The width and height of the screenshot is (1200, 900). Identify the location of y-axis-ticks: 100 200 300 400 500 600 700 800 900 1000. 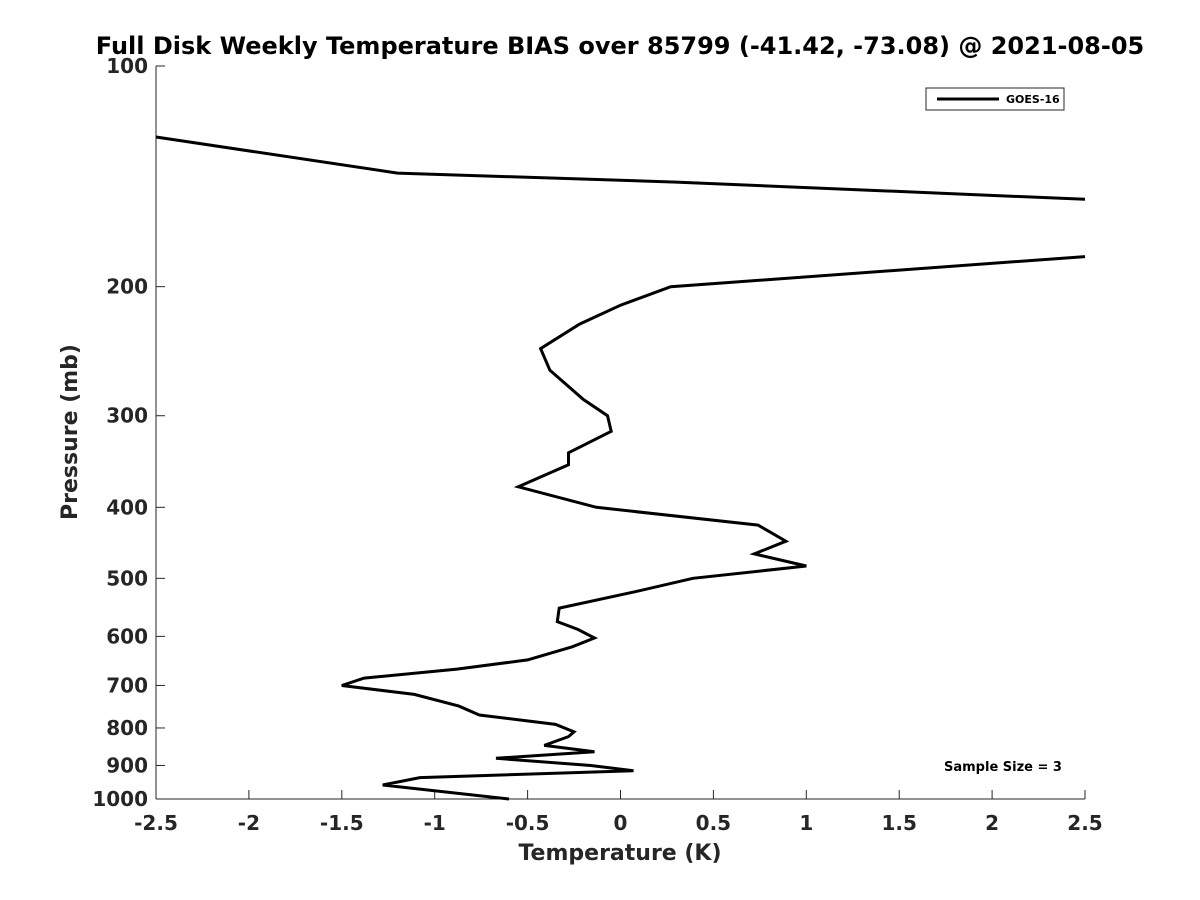
(128, 432).